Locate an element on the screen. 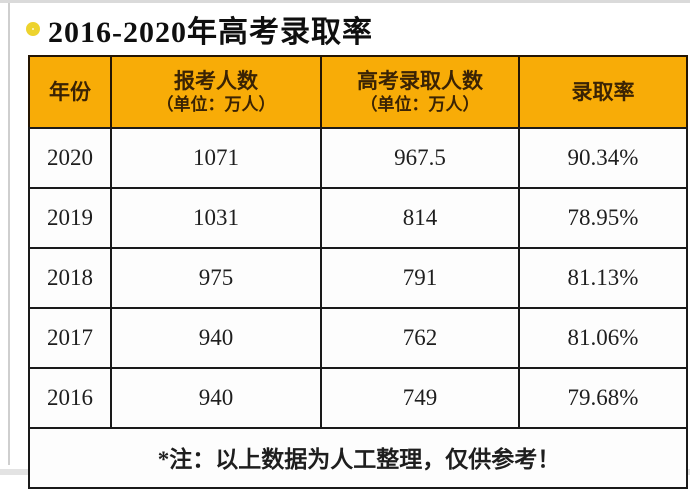 This screenshot has height=489, width=690. table-header: 年份 报考人数 （单位：万人） 高考录取人数 （单位：万人） 录取率 is located at coordinates (358, 92).